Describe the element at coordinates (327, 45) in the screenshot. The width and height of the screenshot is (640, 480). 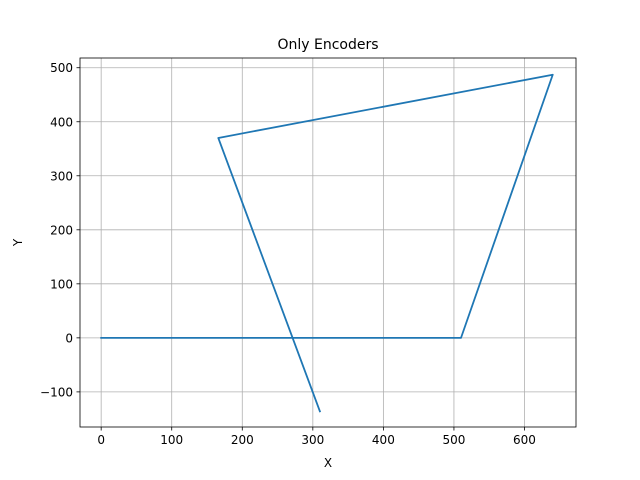
I see `chart-title: Only Encoders` at that location.